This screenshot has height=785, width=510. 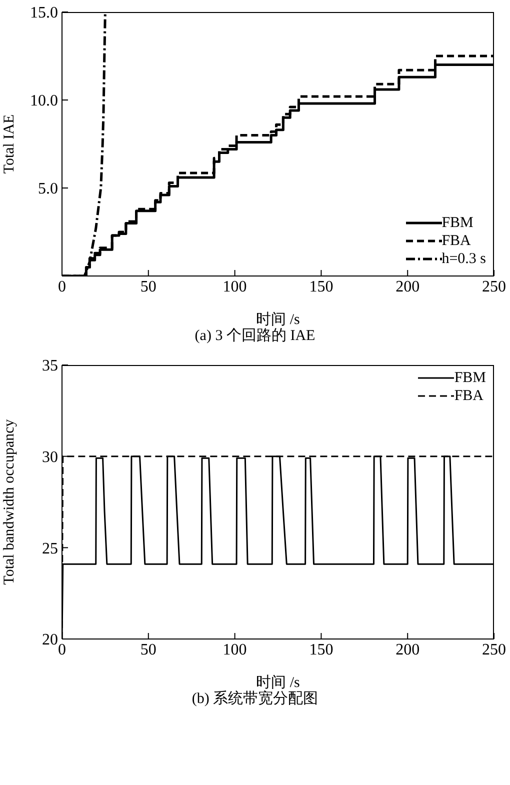 I want to click on y-tick-label: 5.0, so click(x=48, y=189).